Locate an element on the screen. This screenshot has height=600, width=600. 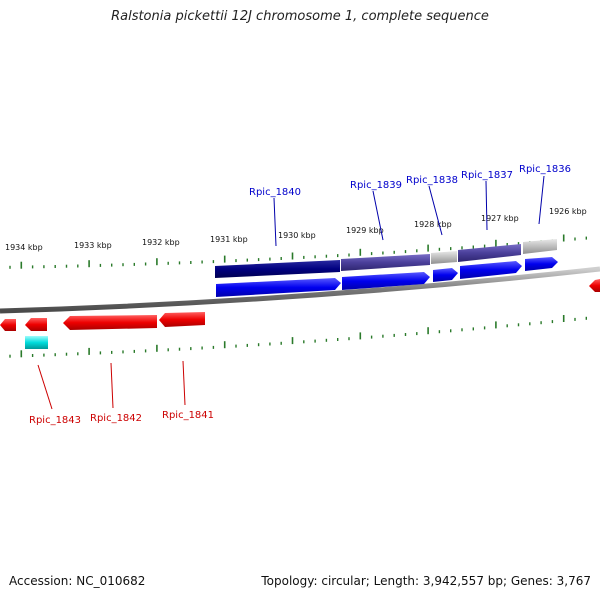
gene-arrow-partial-left is located at coordinates (8, 325).